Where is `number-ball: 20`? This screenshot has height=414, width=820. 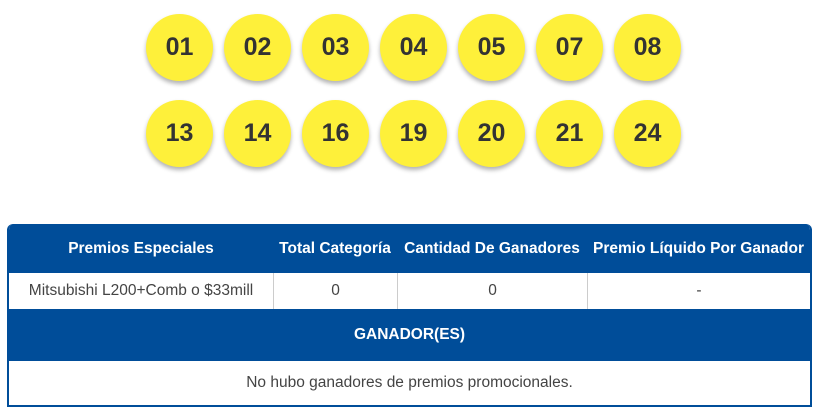
number-ball: 20 is located at coordinates (491, 133).